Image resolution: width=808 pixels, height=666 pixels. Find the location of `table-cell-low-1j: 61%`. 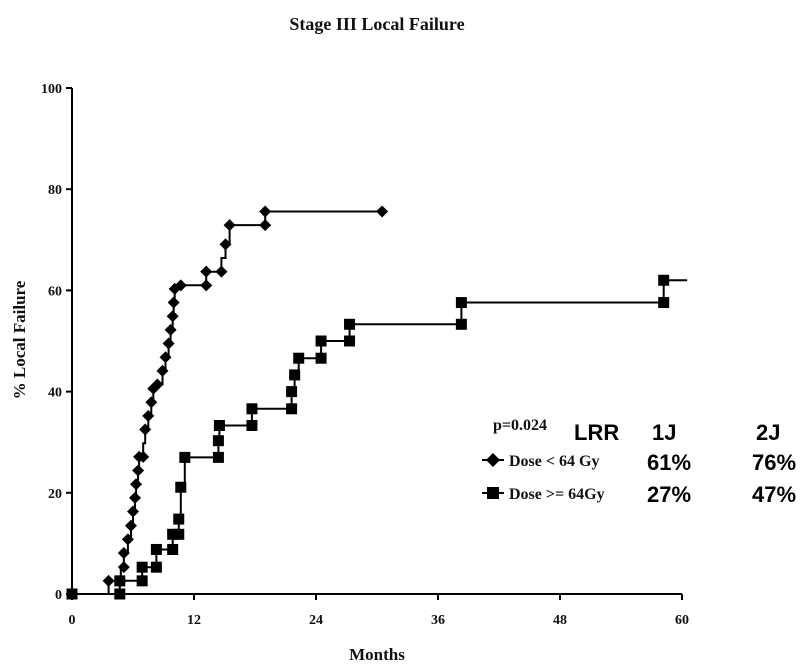

table-cell-low-1j: 61% is located at coordinates (669, 462).